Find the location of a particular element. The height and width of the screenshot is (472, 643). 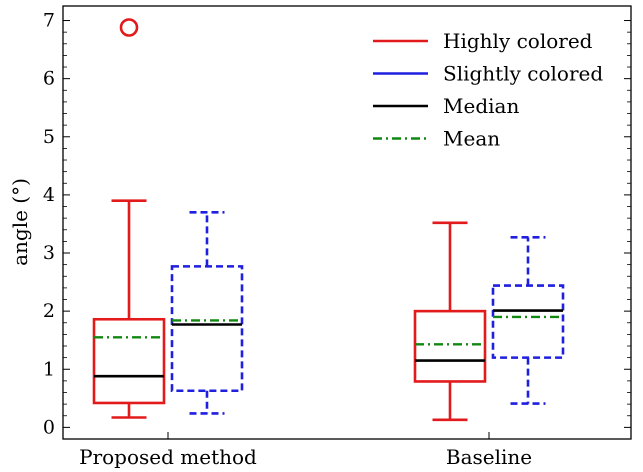

y-axis-label: angle (°) is located at coordinates (20, 222).